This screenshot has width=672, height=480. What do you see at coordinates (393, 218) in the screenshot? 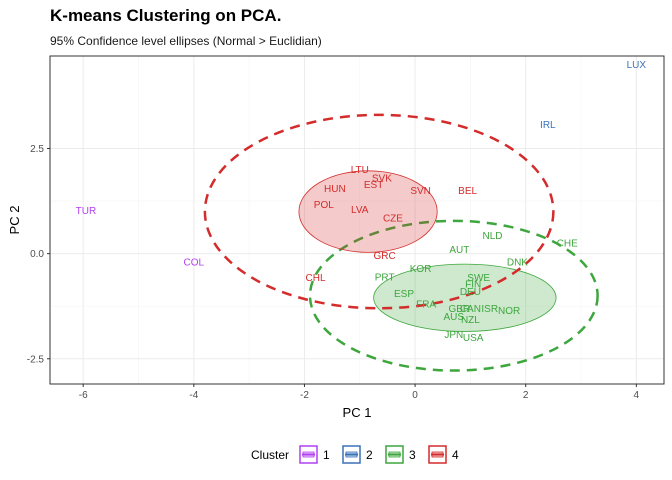
I see `point-label-cze: CZE` at bounding box center [393, 218].